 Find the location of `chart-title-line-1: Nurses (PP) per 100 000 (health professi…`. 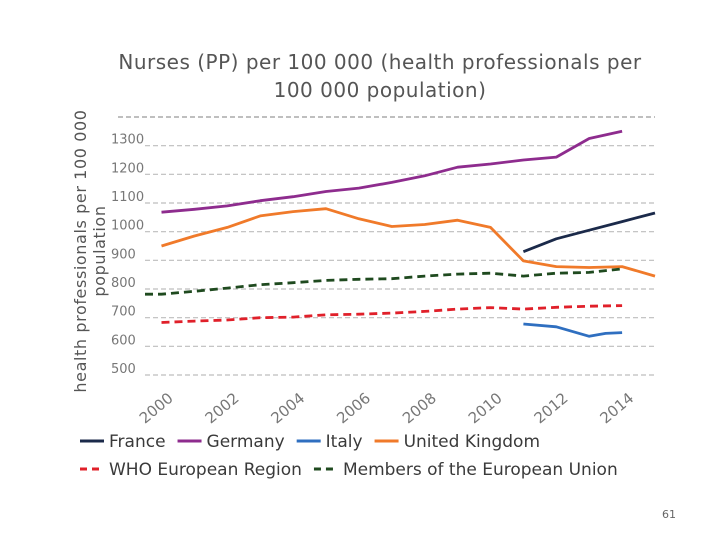

chart-title-line-1: Nurses (PP) per 100 000 (health professi… is located at coordinates (380, 62).